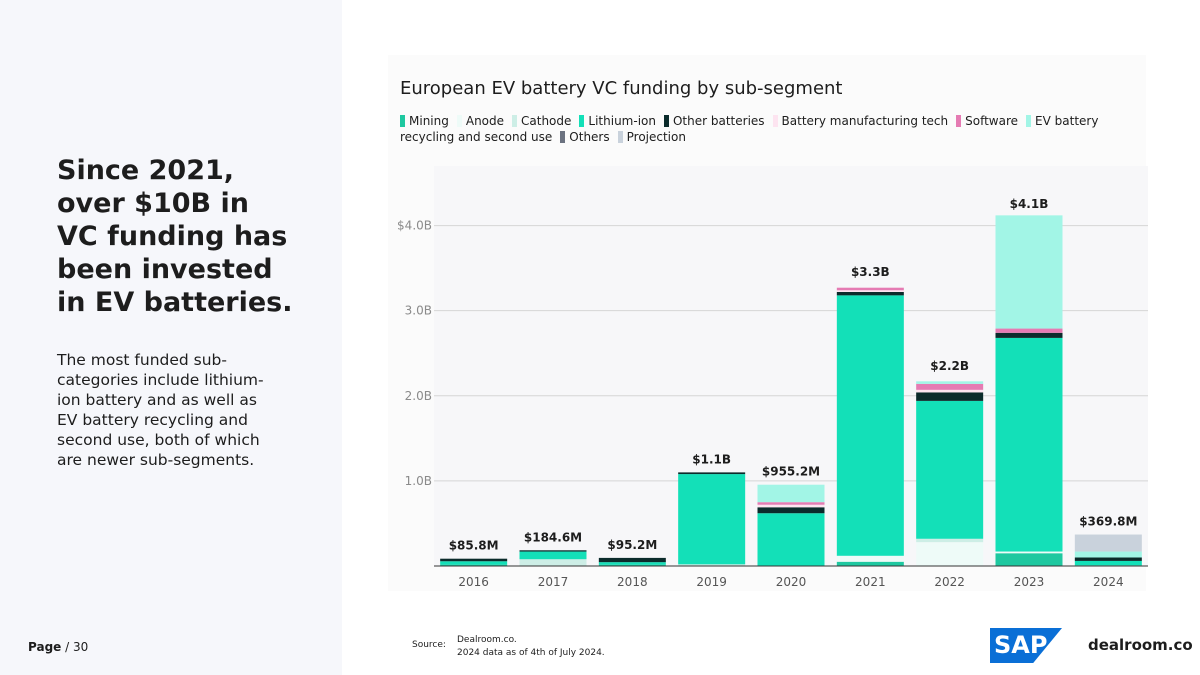 Image resolution: width=1200 pixels, height=675 pixels. Describe the element at coordinates (45, 647) in the screenshot. I see `page-label: Page` at that location.